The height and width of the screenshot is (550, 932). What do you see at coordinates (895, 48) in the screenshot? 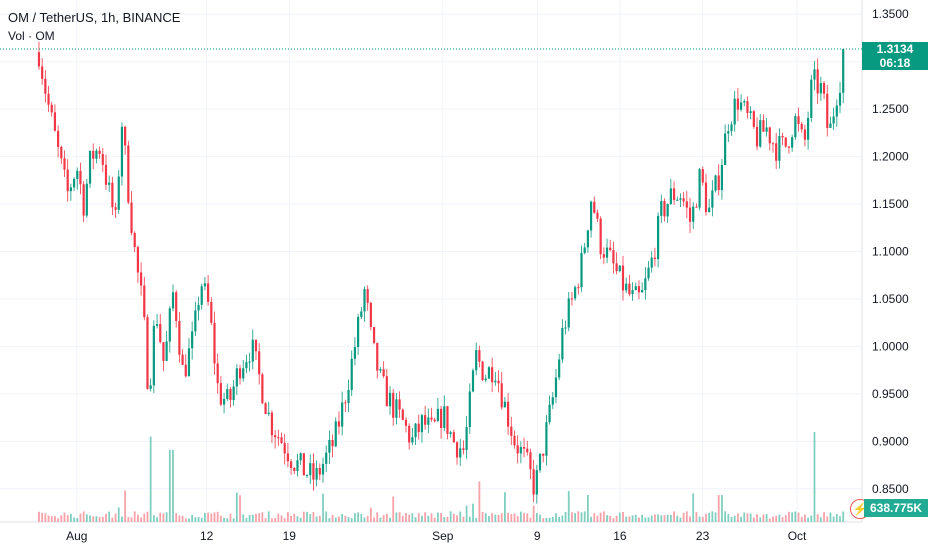
I see `last-price-value: 1.3134` at bounding box center [895, 48].